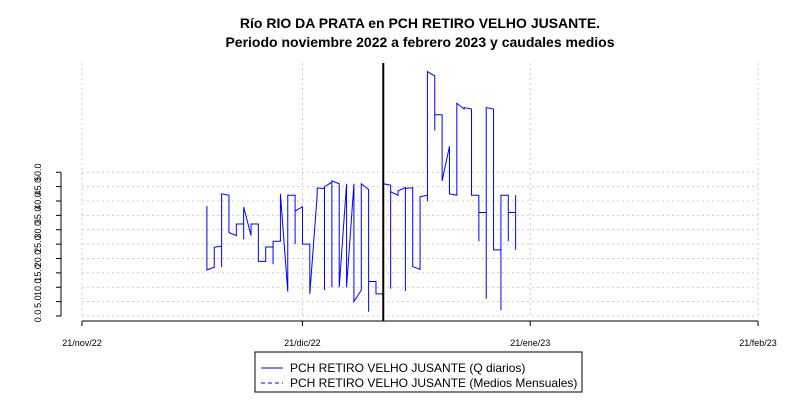 The width and height of the screenshot is (800, 400). Describe the element at coordinates (407, 368) in the screenshot. I see `legend-label-daily: PCH RETIRO VELHO JUSANTE (Q diarios)` at that location.